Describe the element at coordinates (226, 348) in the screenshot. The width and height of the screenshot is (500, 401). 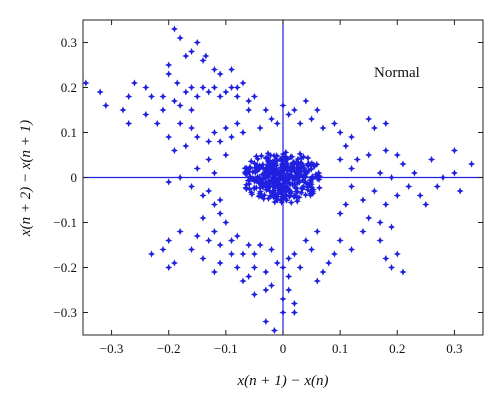
I see `x-tick-label: −0.1` at that location.